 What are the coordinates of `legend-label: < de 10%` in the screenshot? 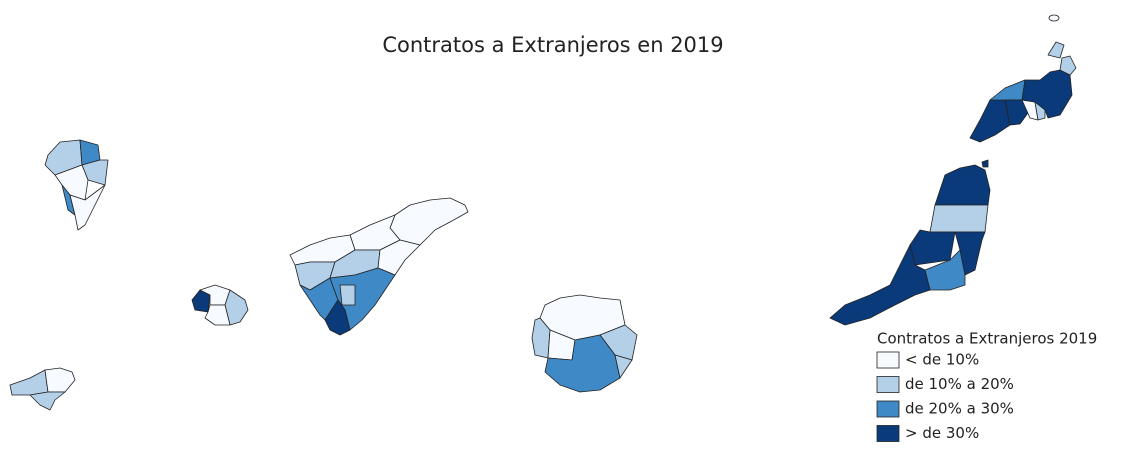 It's located at (942, 360).